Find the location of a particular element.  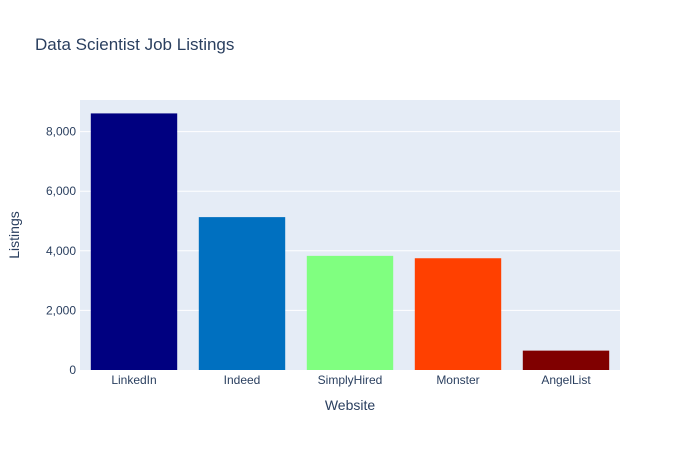

bar-linkedin is located at coordinates (134, 242).